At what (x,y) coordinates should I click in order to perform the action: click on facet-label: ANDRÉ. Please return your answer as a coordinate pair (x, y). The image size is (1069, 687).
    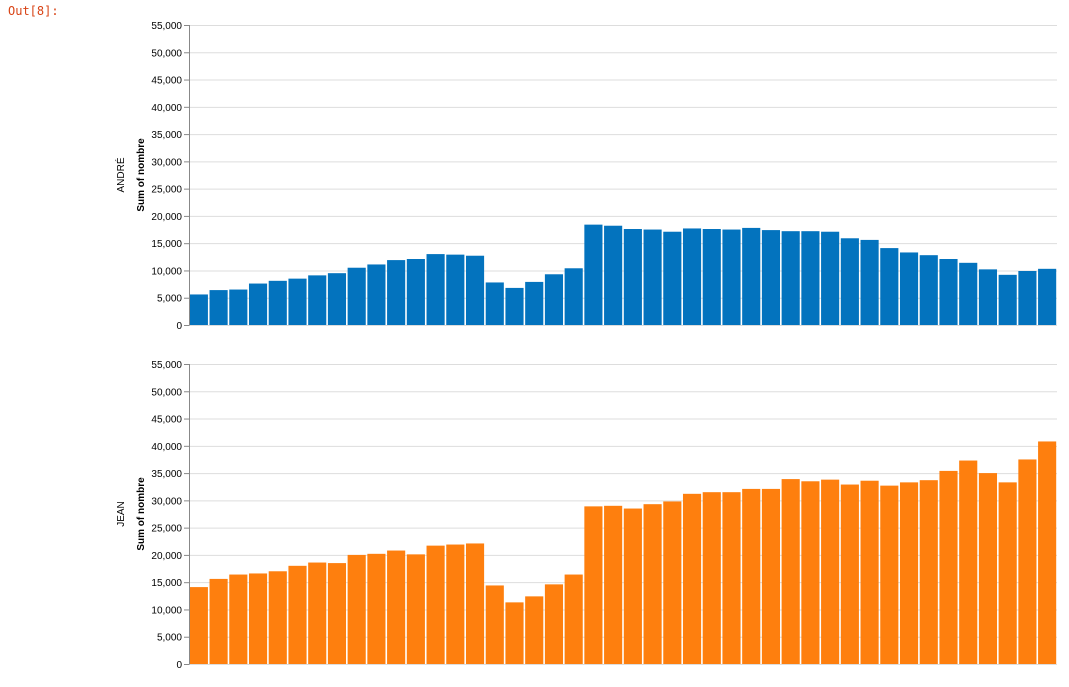
    Looking at the image, I should click on (120, 174).